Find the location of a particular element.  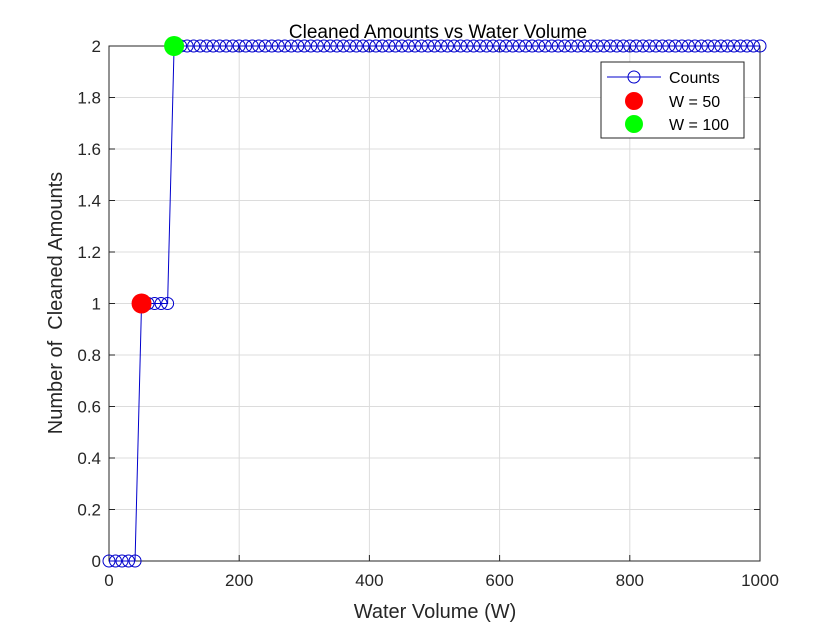

y-tick-label: 0 is located at coordinates (96, 561).